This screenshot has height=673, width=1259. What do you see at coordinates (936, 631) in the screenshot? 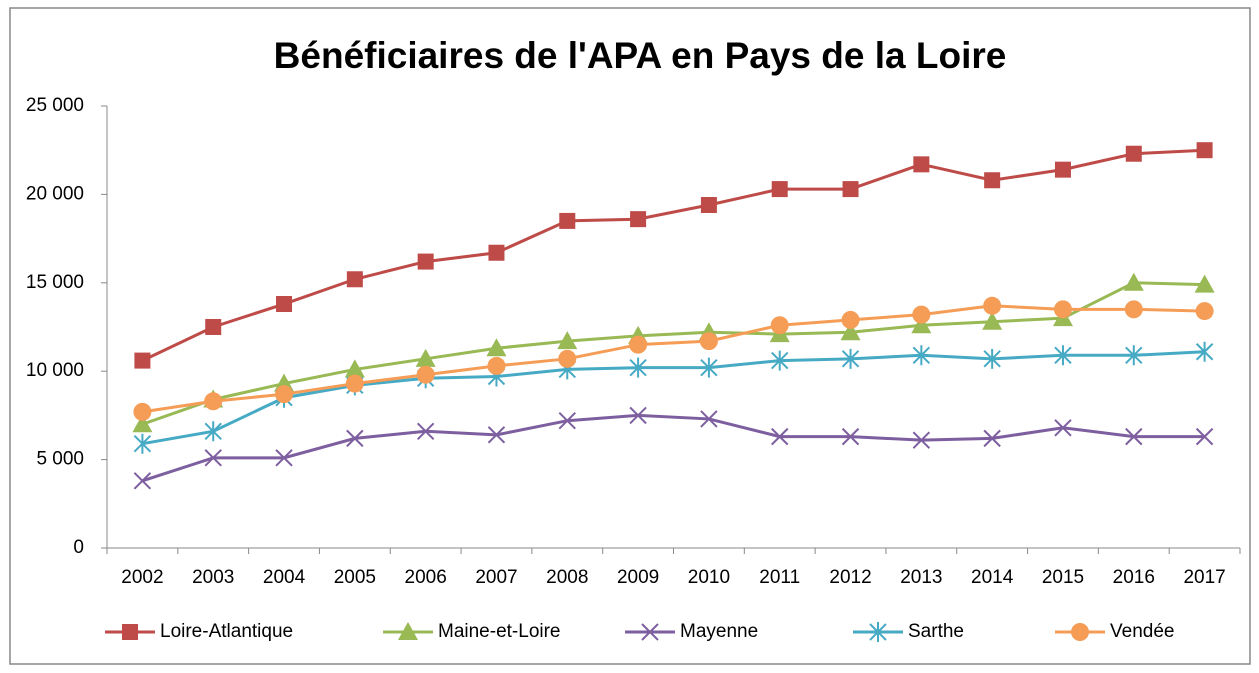
I see `legend-label: Sarthe` at bounding box center [936, 631].